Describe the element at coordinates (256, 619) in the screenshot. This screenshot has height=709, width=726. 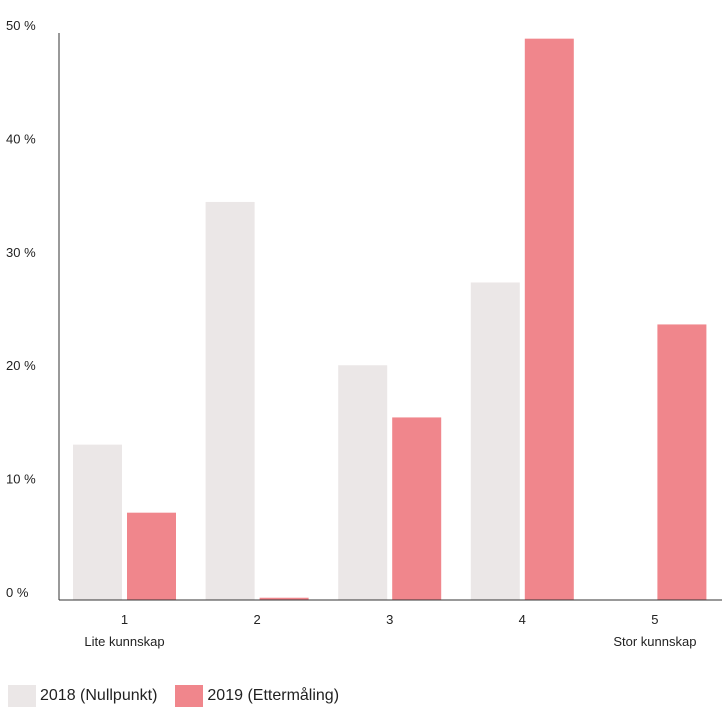
I see `x-tick-label: 2` at that location.